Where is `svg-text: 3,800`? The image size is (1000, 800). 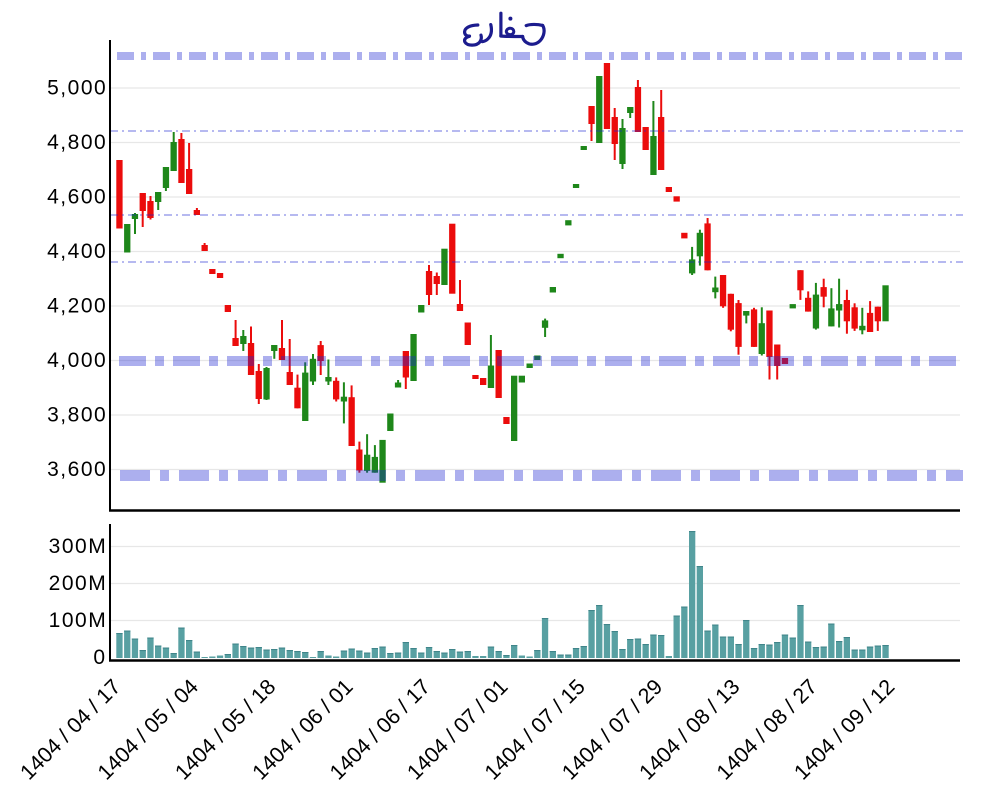 svg-text: 3,800 is located at coordinates (77, 414).